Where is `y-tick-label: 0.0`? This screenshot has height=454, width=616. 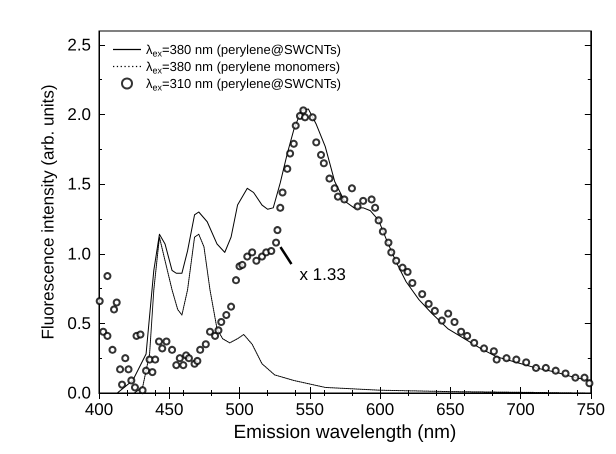
y-tick-label: 0.0 is located at coordinates (79, 393).